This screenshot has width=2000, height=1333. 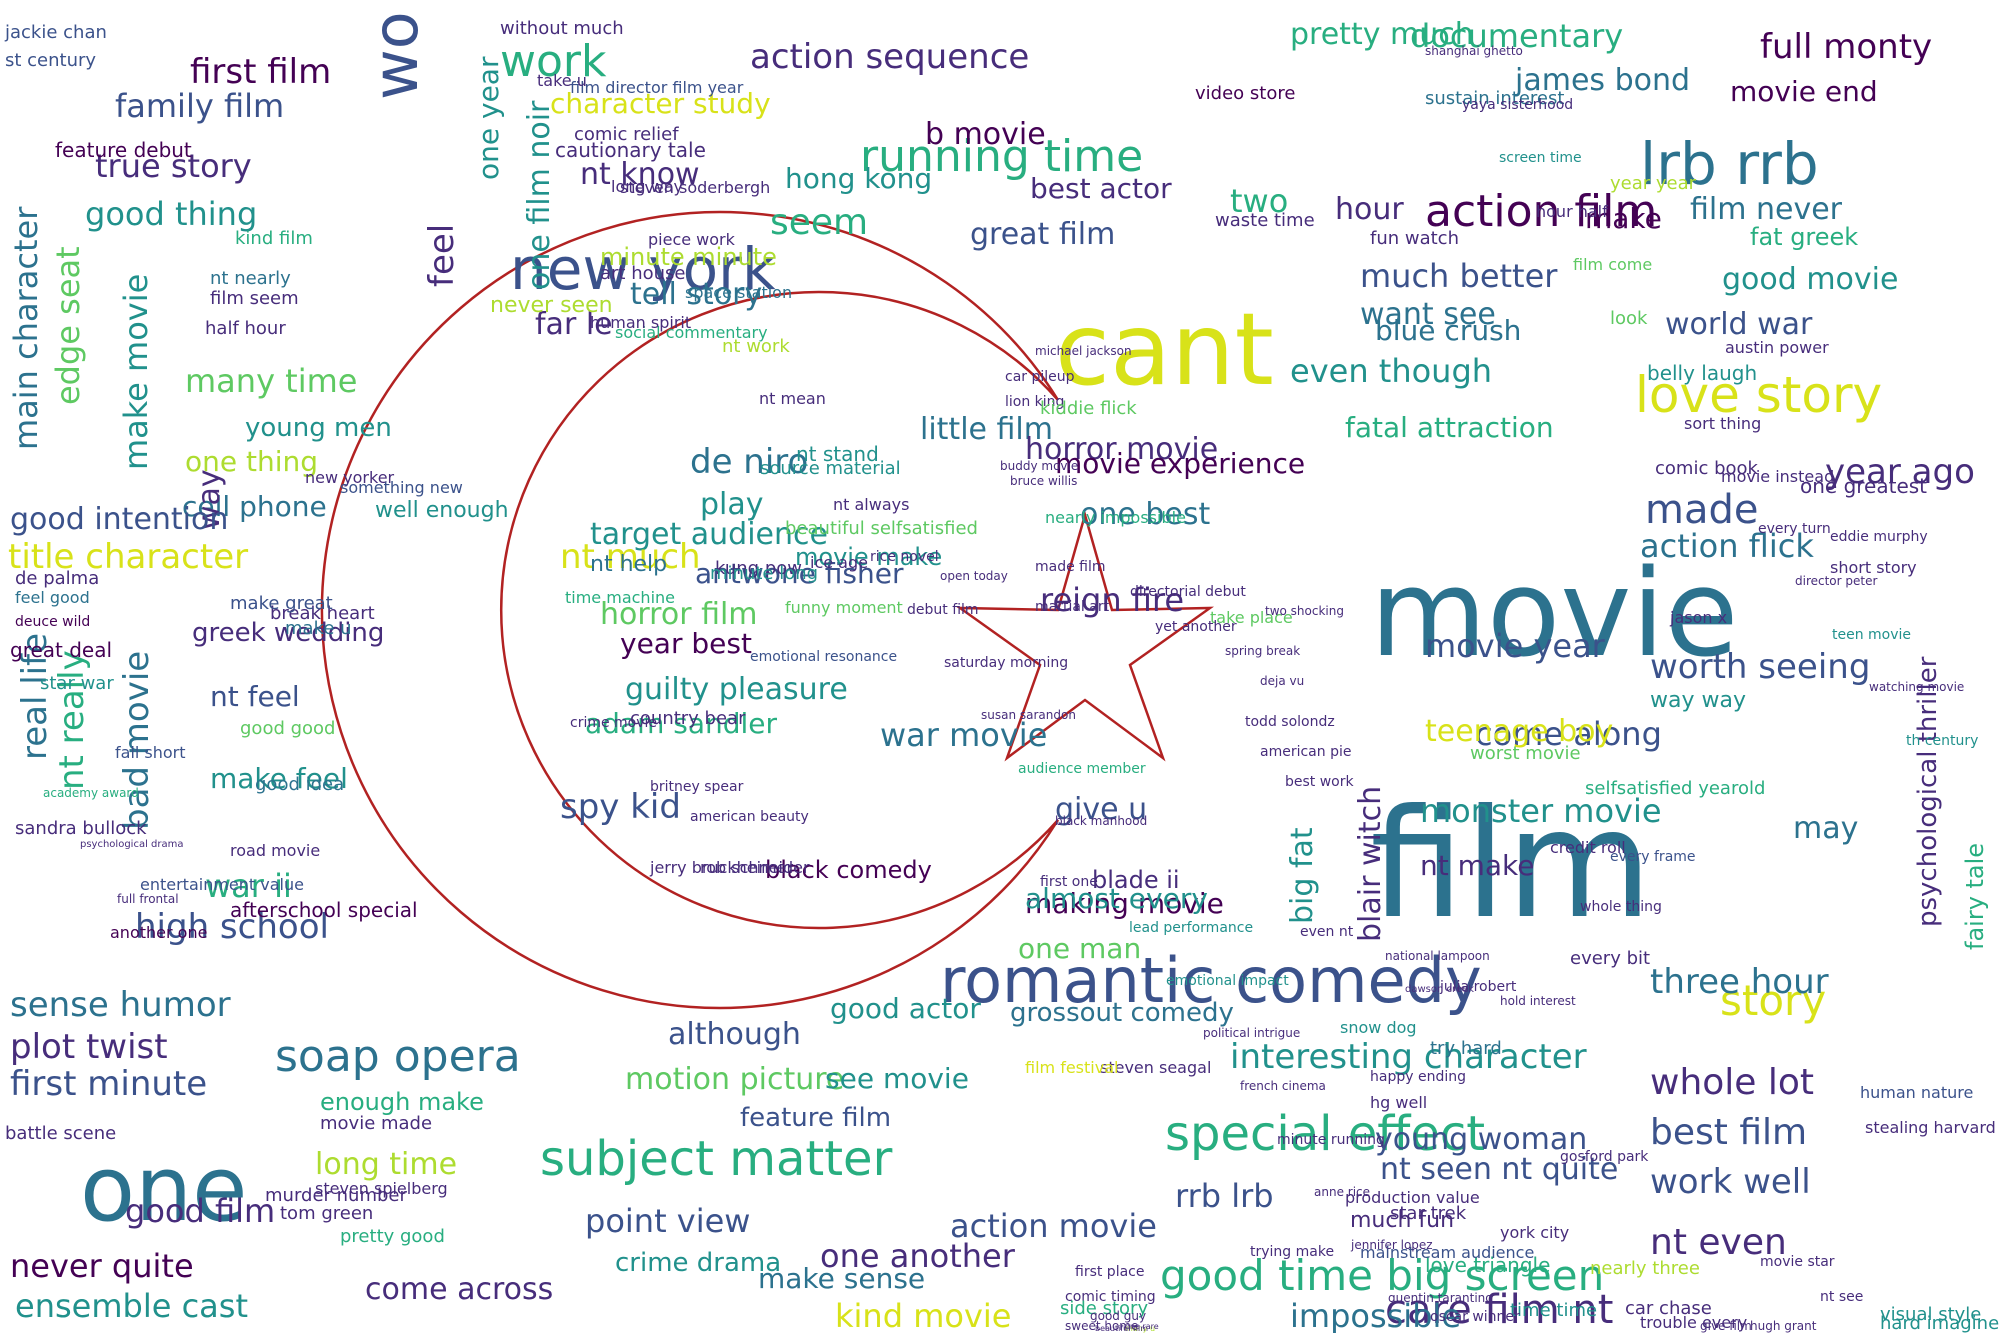 What do you see at coordinates (1418, 1077) in the screenshot?
I see `word-cloud-word: happy ending` at bounding box center [1418, 1077].